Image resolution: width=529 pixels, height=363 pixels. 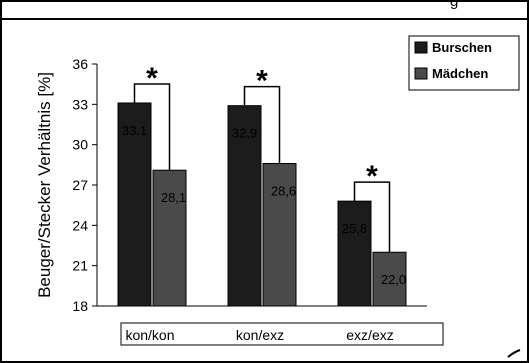 I want to click on data-label: 25,8, so click(x=354, y=228).